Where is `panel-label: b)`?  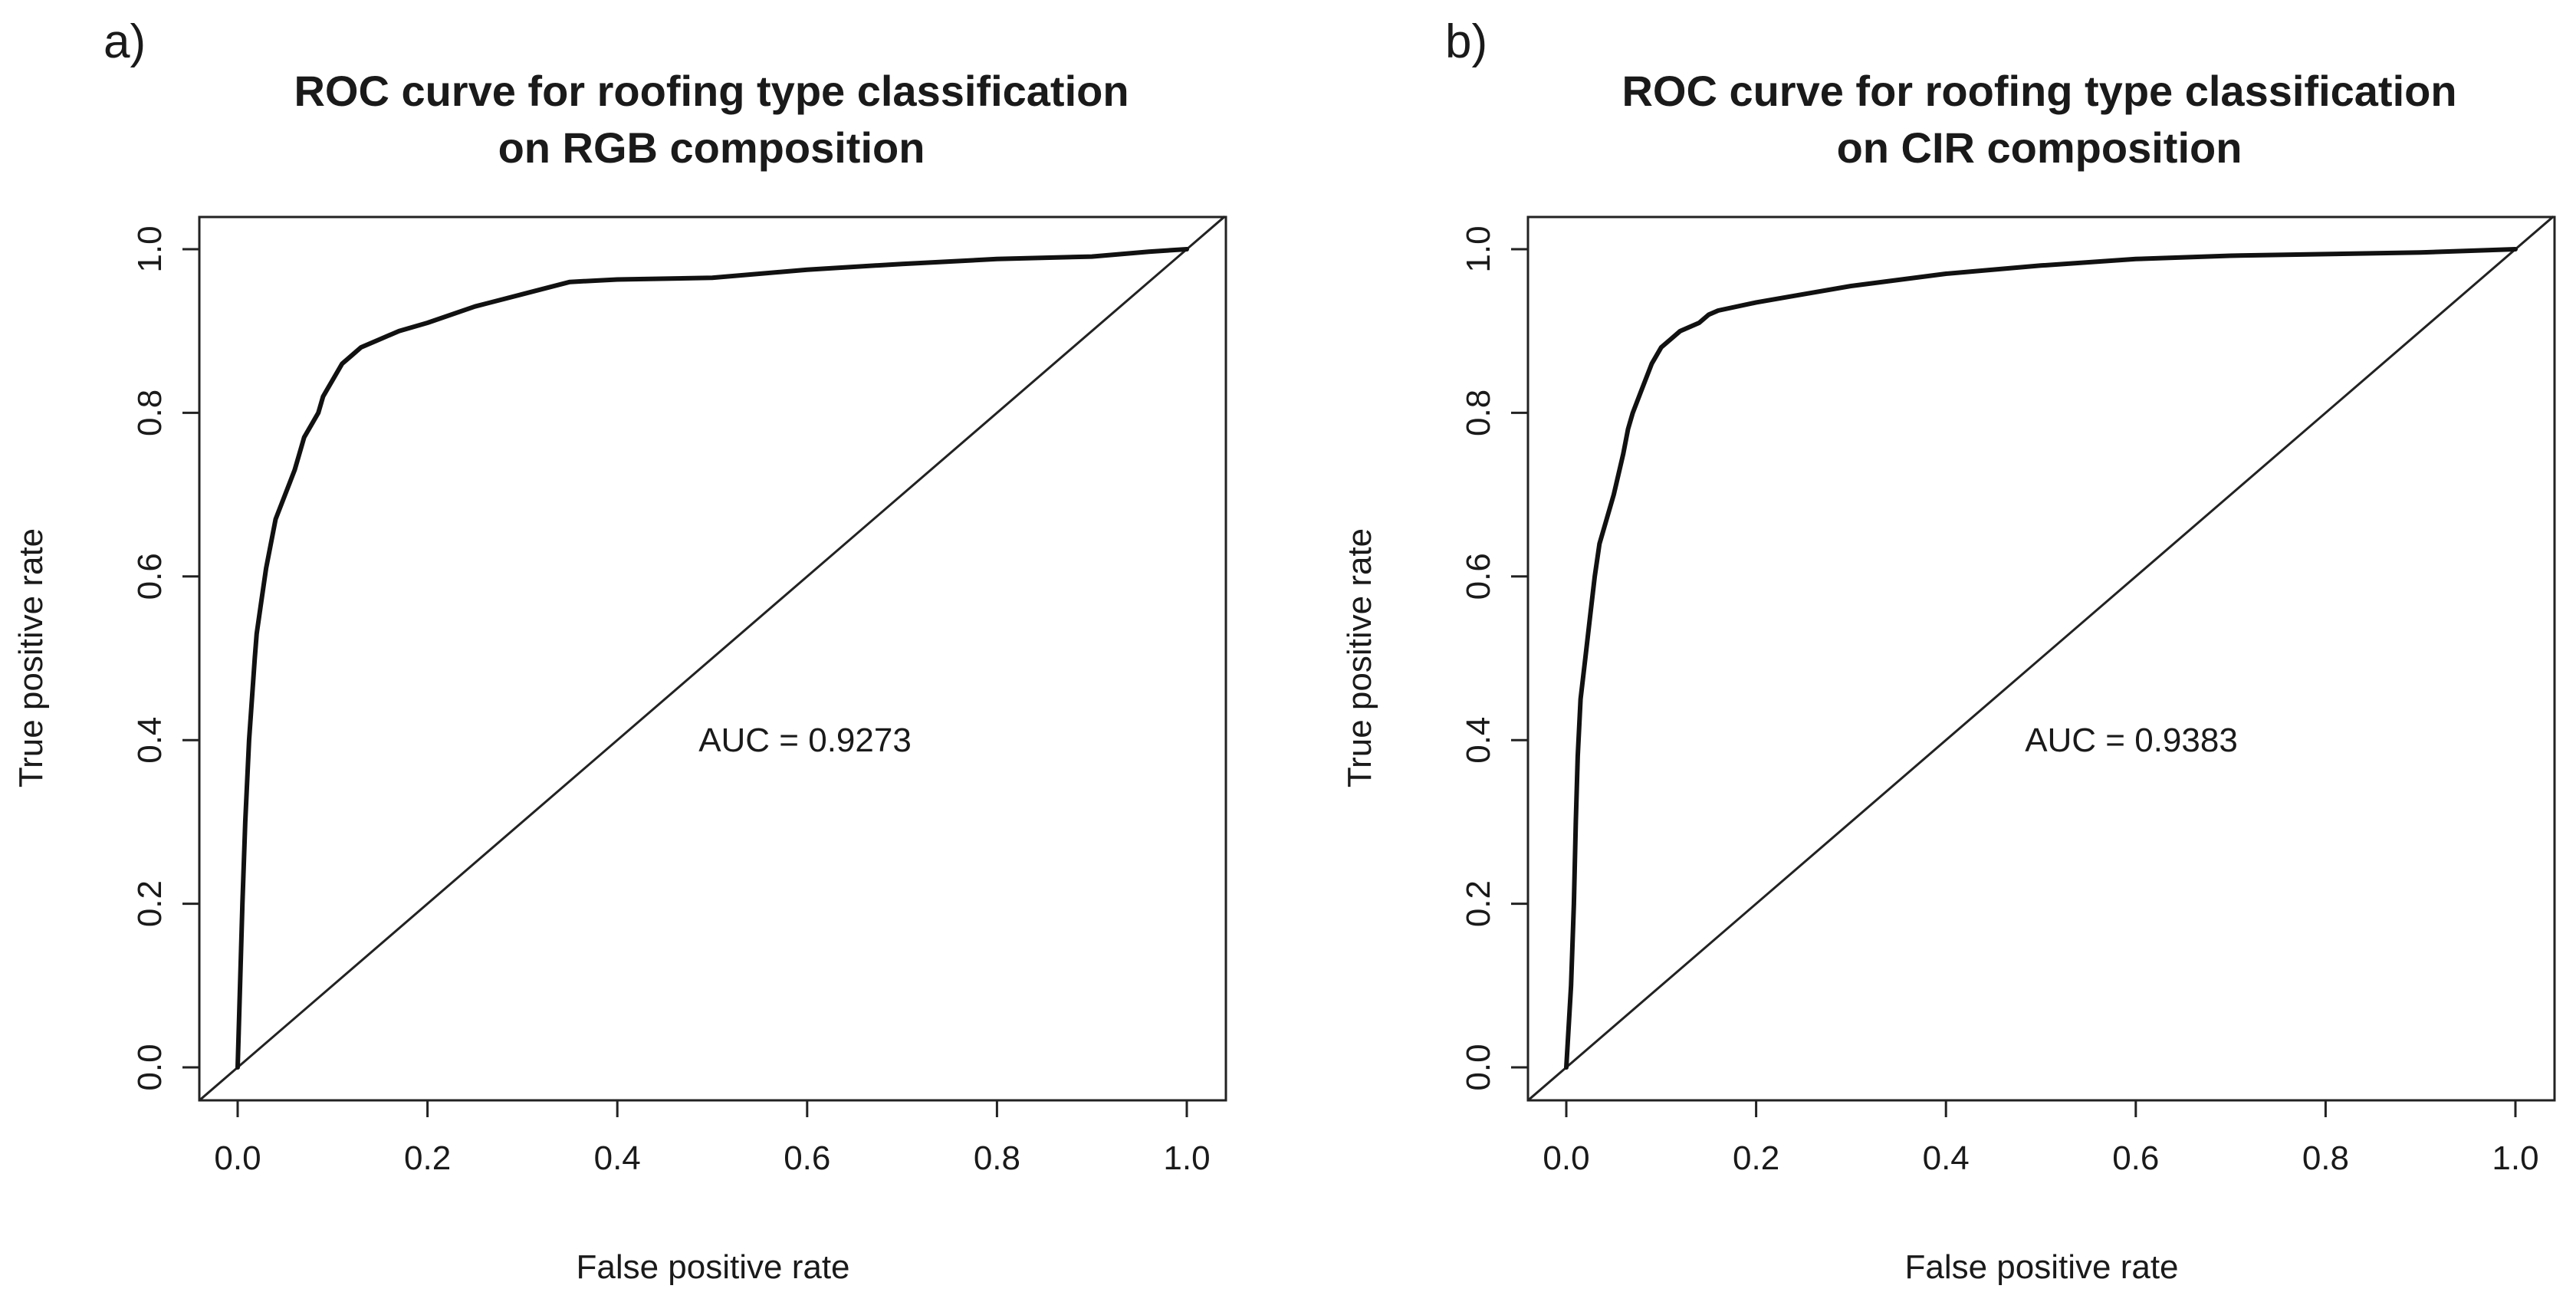
panel-label: b) is located at coordinates (1466, 41).